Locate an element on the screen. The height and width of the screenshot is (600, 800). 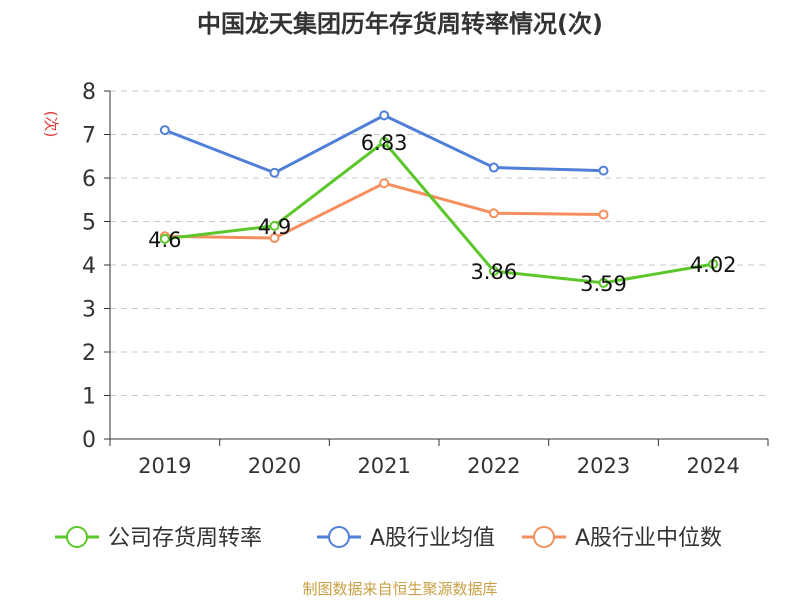
y-axis-label: (次) is located at coordinates (51, 124).